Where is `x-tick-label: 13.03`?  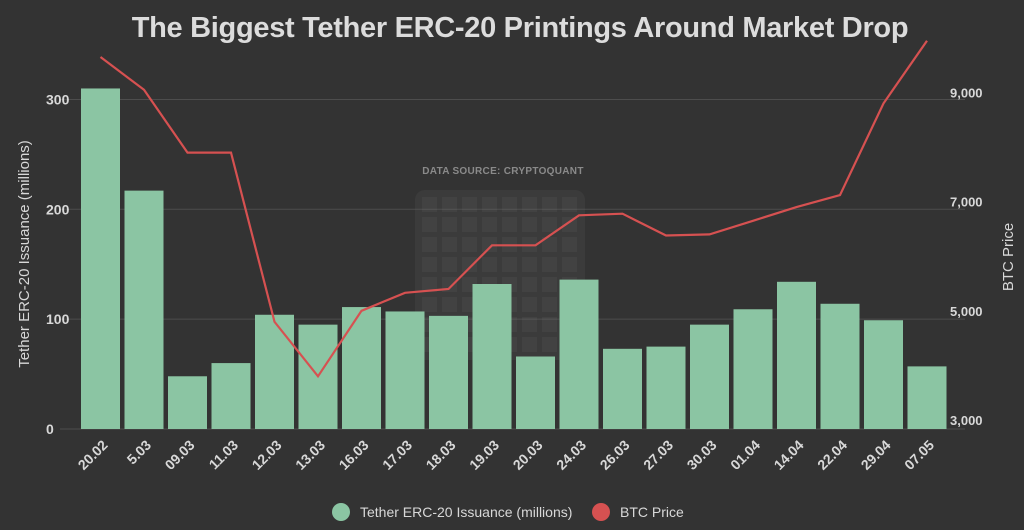
x-tick-label: 13.03 is located at coordinates (310, 455).